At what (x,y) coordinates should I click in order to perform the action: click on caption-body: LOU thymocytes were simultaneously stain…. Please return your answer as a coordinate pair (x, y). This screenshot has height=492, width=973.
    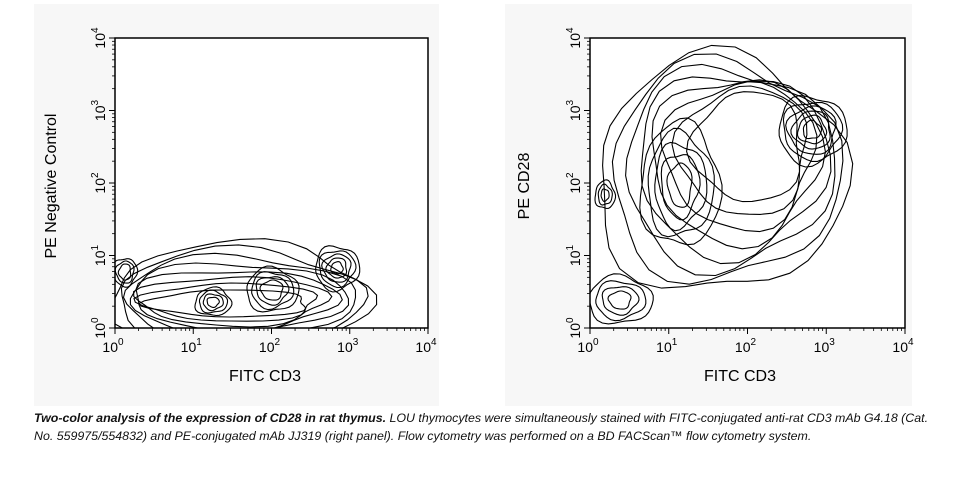
    Looking at the image, I should click on (481, 427).